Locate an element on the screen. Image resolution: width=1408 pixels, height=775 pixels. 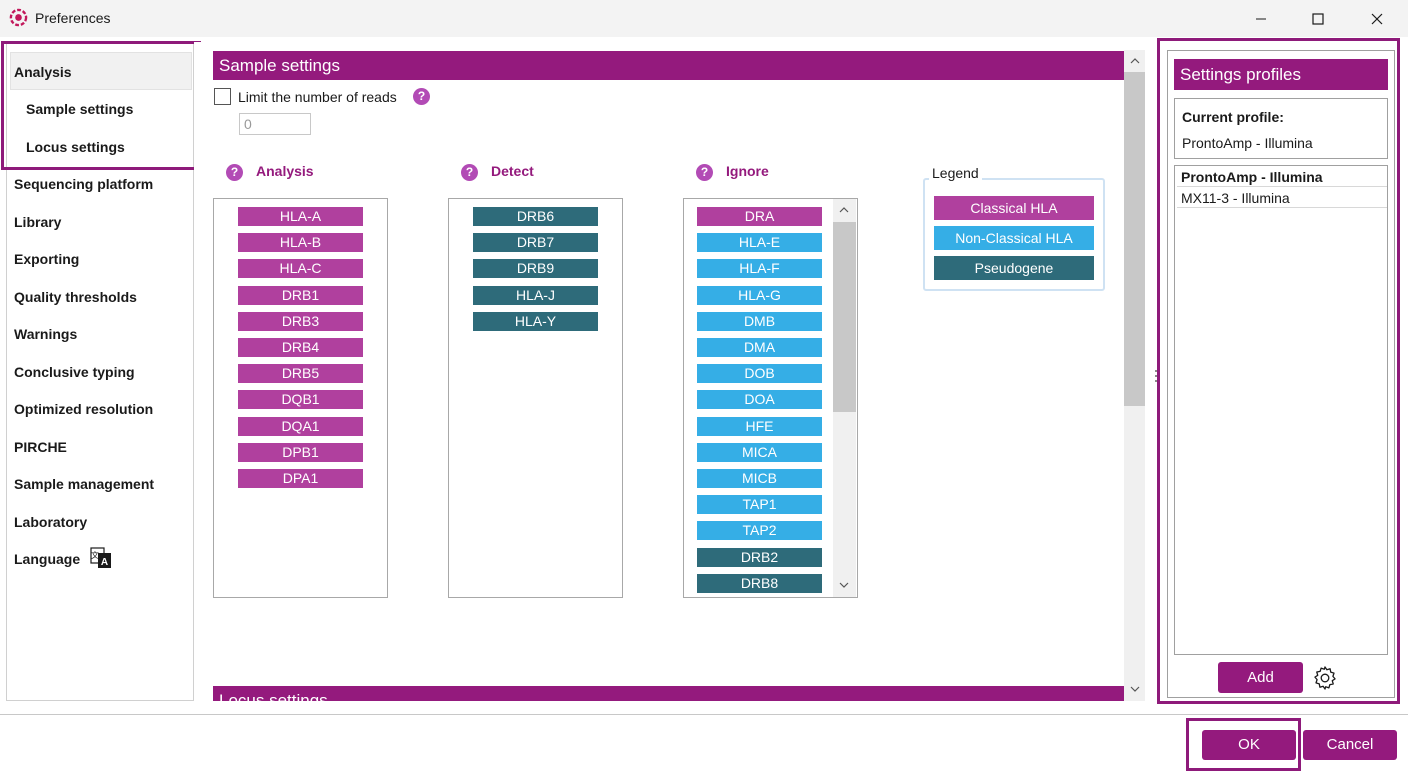
locus-chip-tap1: TAP1 is located at coordinates (759, 505).